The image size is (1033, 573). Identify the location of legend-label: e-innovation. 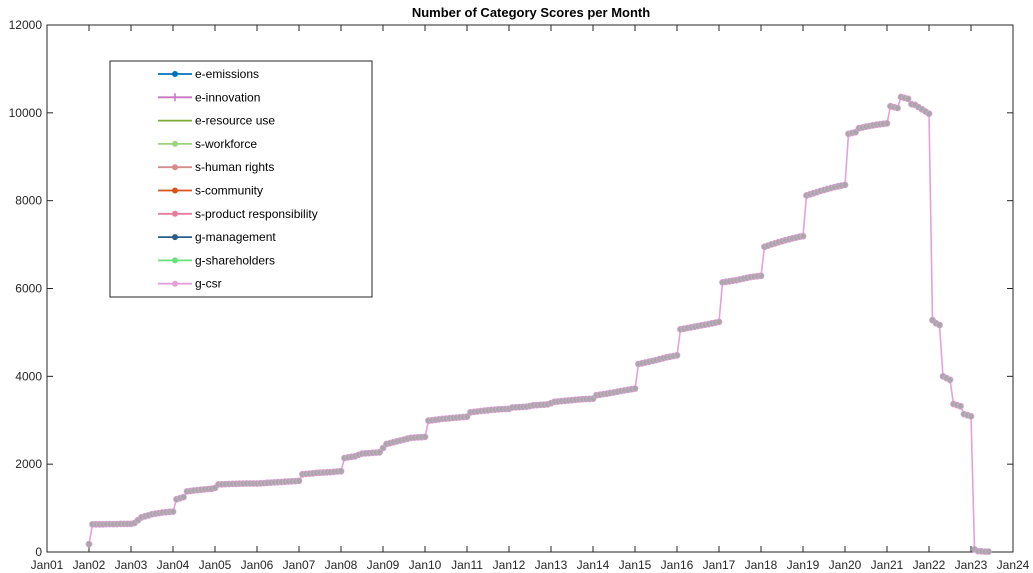
(227, 97).